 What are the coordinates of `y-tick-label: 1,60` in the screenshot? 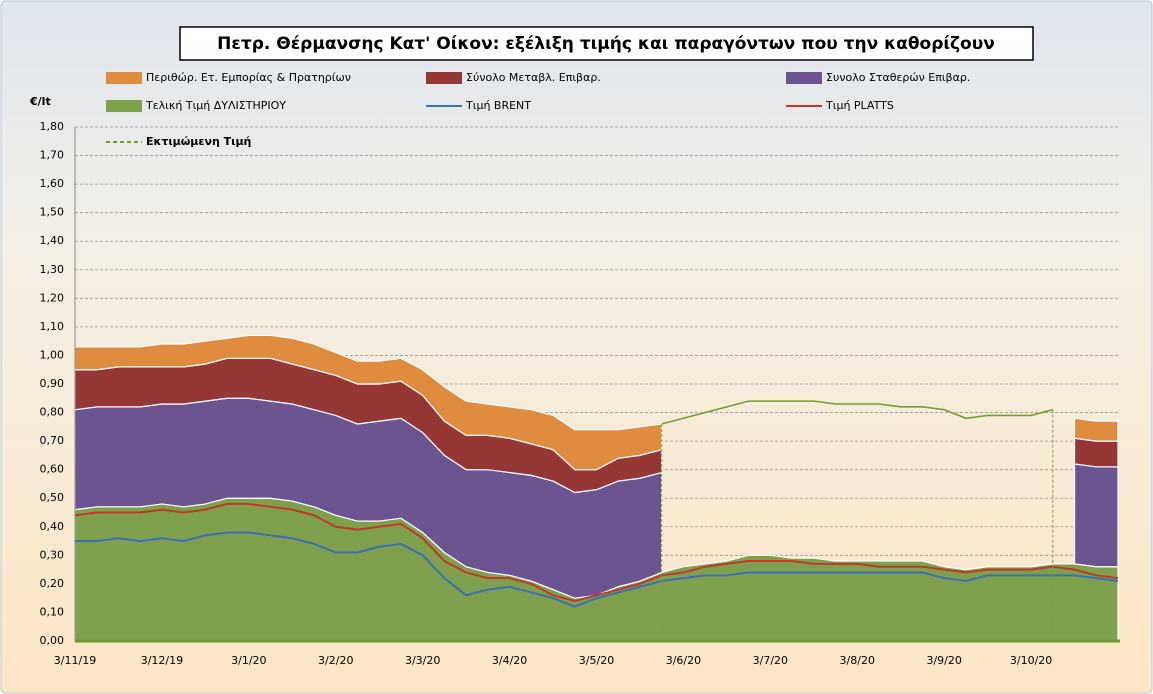 It's located at (52, 183).